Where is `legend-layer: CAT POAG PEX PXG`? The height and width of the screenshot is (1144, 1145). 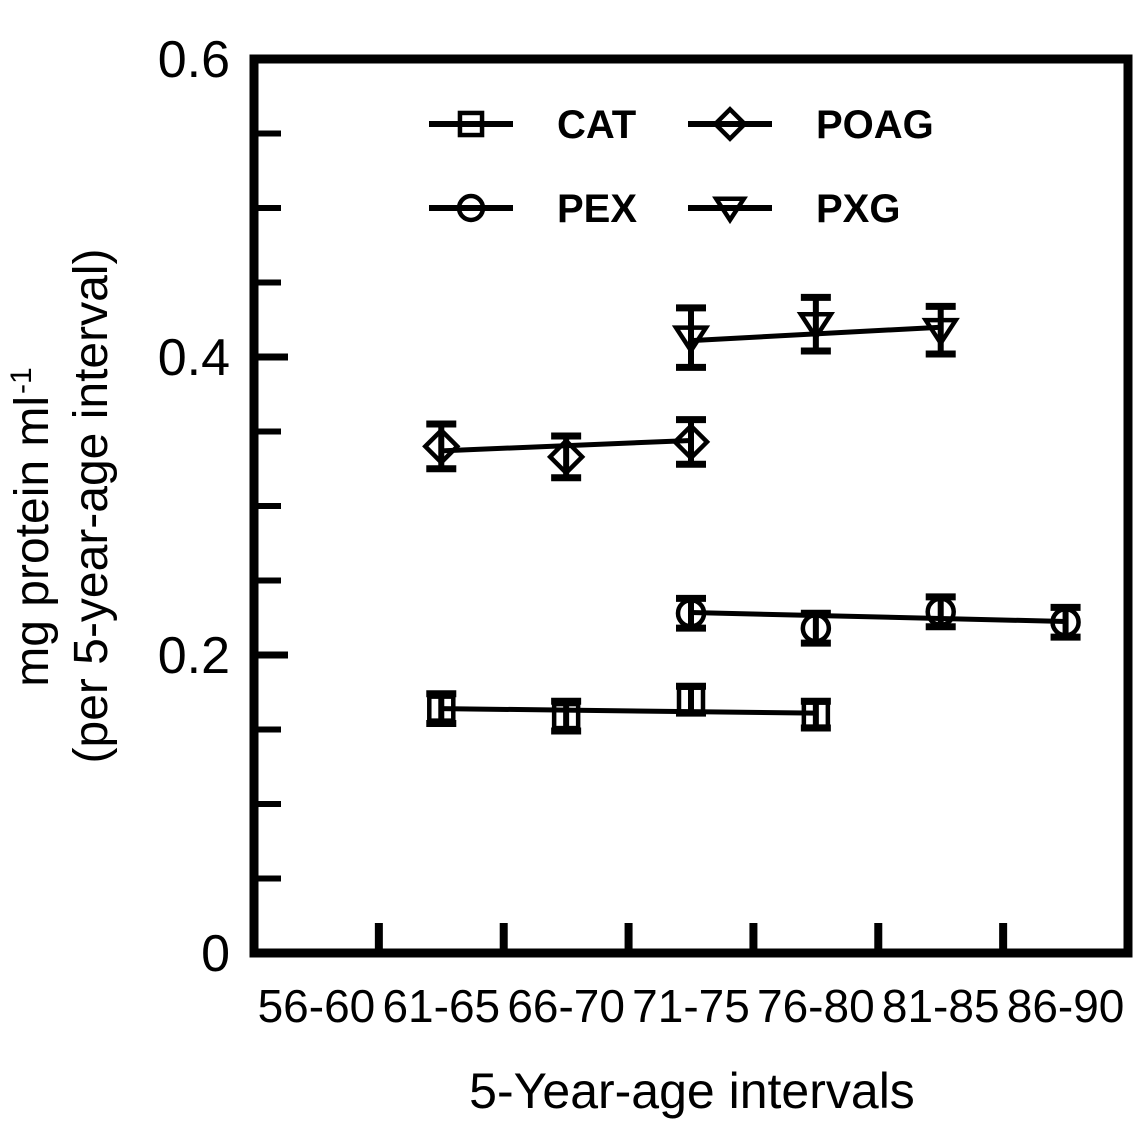 legend-layer: CAT POAG PEX PXG is located at coordinates (681, 167).